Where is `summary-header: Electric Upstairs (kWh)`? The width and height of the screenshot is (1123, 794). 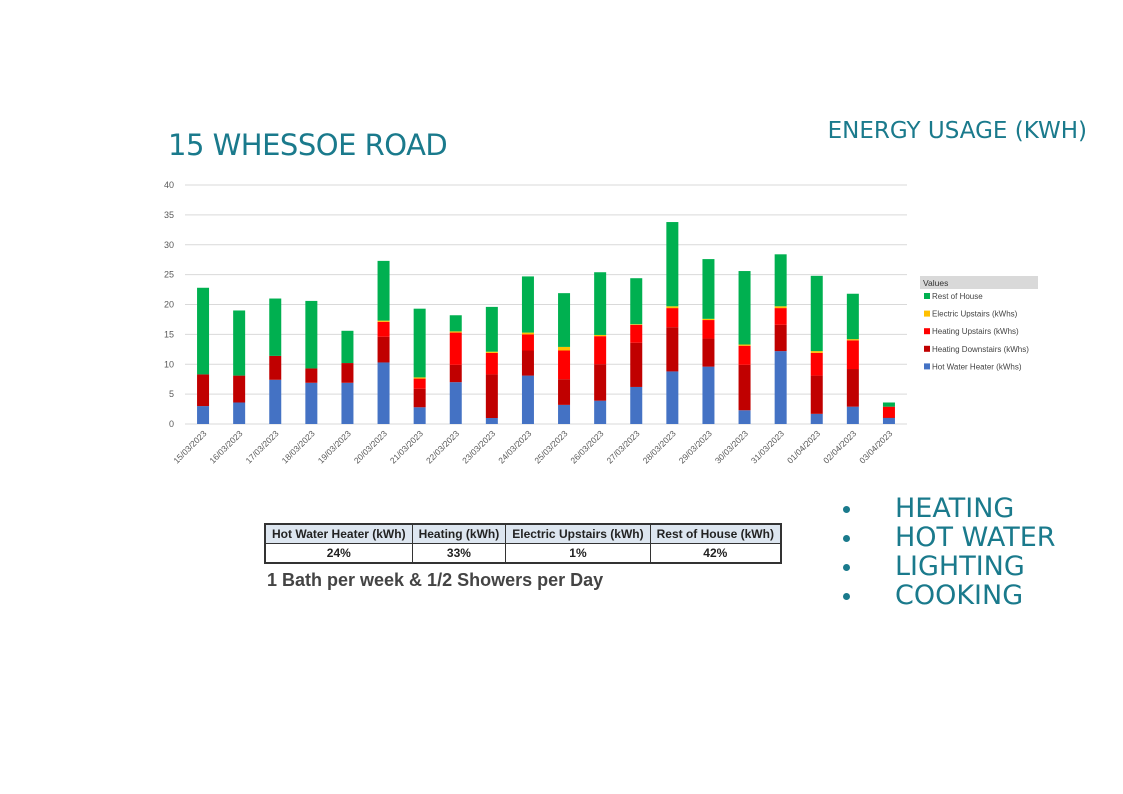 summary-header: Electric Upstairs (kWh) is located at coordinates (578, 533).